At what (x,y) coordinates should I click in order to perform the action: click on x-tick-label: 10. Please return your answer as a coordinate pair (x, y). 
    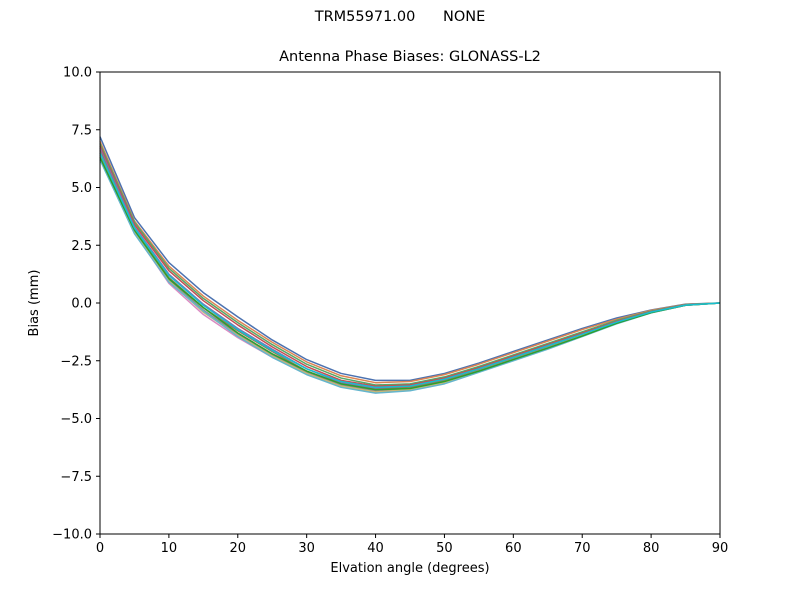
    Looking at the image, I should click on (169, 548).